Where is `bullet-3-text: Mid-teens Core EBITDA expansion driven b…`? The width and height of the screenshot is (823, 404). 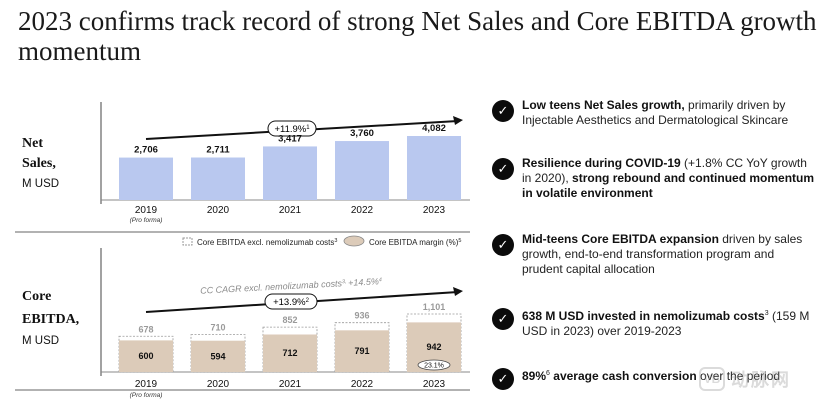
bullet-3-text: Mid-teens Core EBITDA expansion driven b… is located at coordinates (662, 254).